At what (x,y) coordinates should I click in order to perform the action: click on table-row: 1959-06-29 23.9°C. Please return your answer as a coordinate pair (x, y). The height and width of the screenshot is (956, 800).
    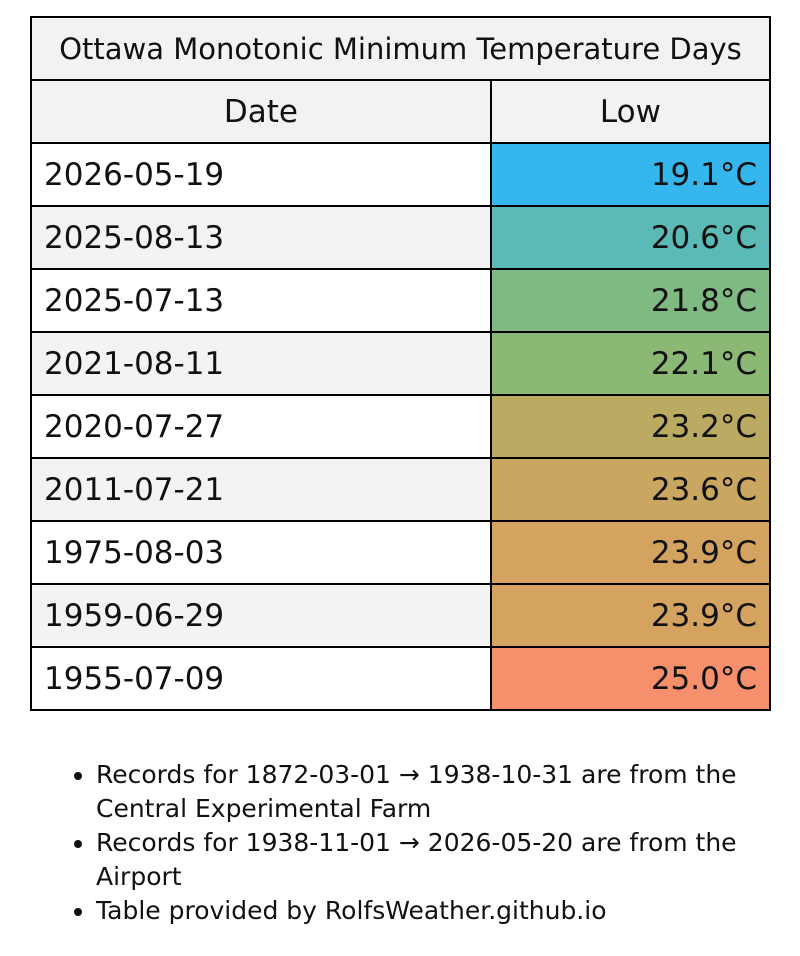
    Looking at the image, I should click on (401, 615).